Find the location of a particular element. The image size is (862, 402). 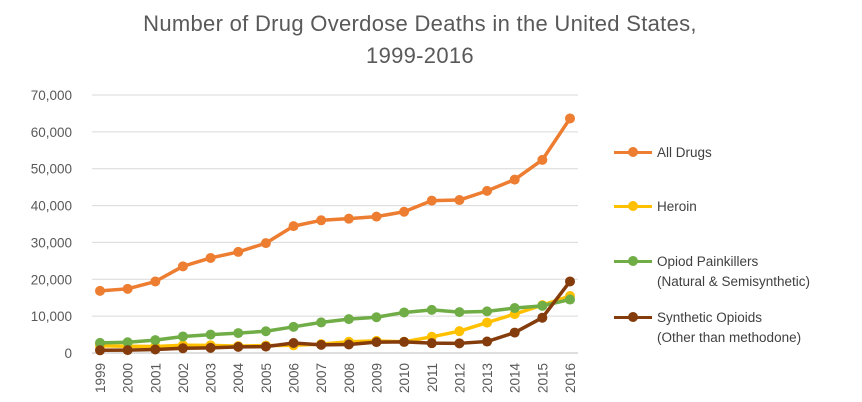

series-0-point-2015 is located at coordinates (542, 159).